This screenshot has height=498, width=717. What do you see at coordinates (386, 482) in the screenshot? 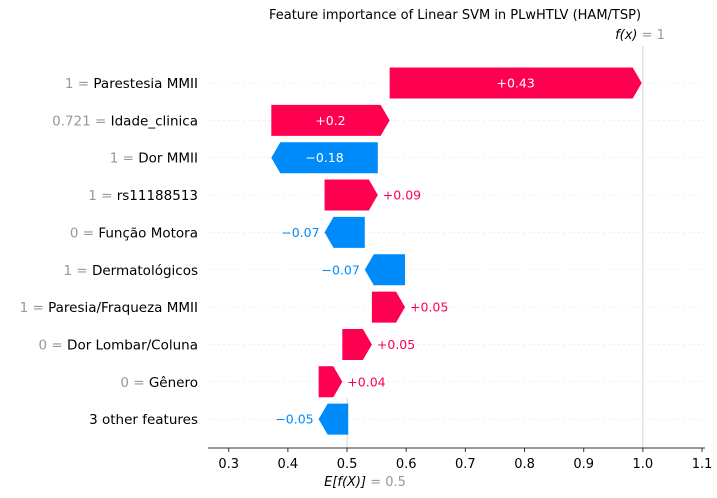
I see `base-value-eq: = 0.5` at bounding box center [386, 482].